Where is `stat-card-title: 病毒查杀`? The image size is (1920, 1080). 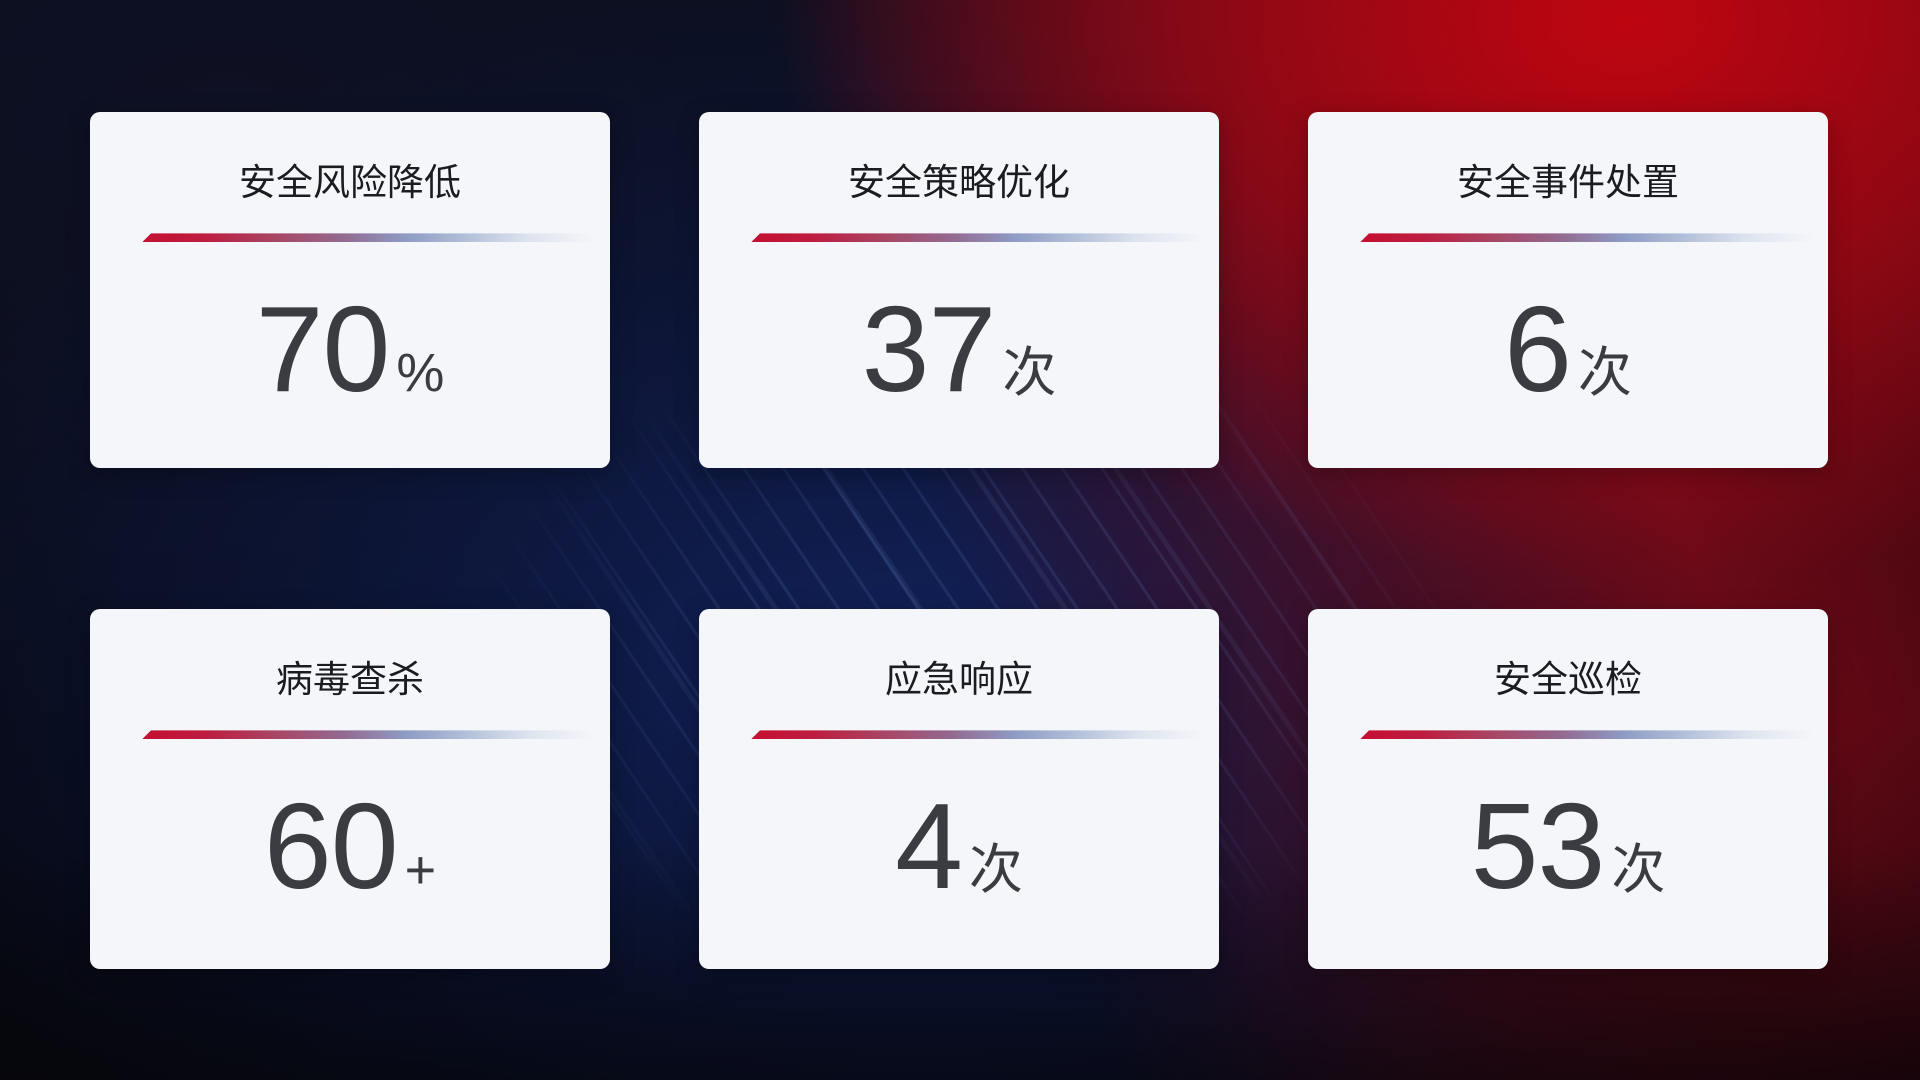
stat-card-title: 病毒查杀 is located at coordinates (350, 679).